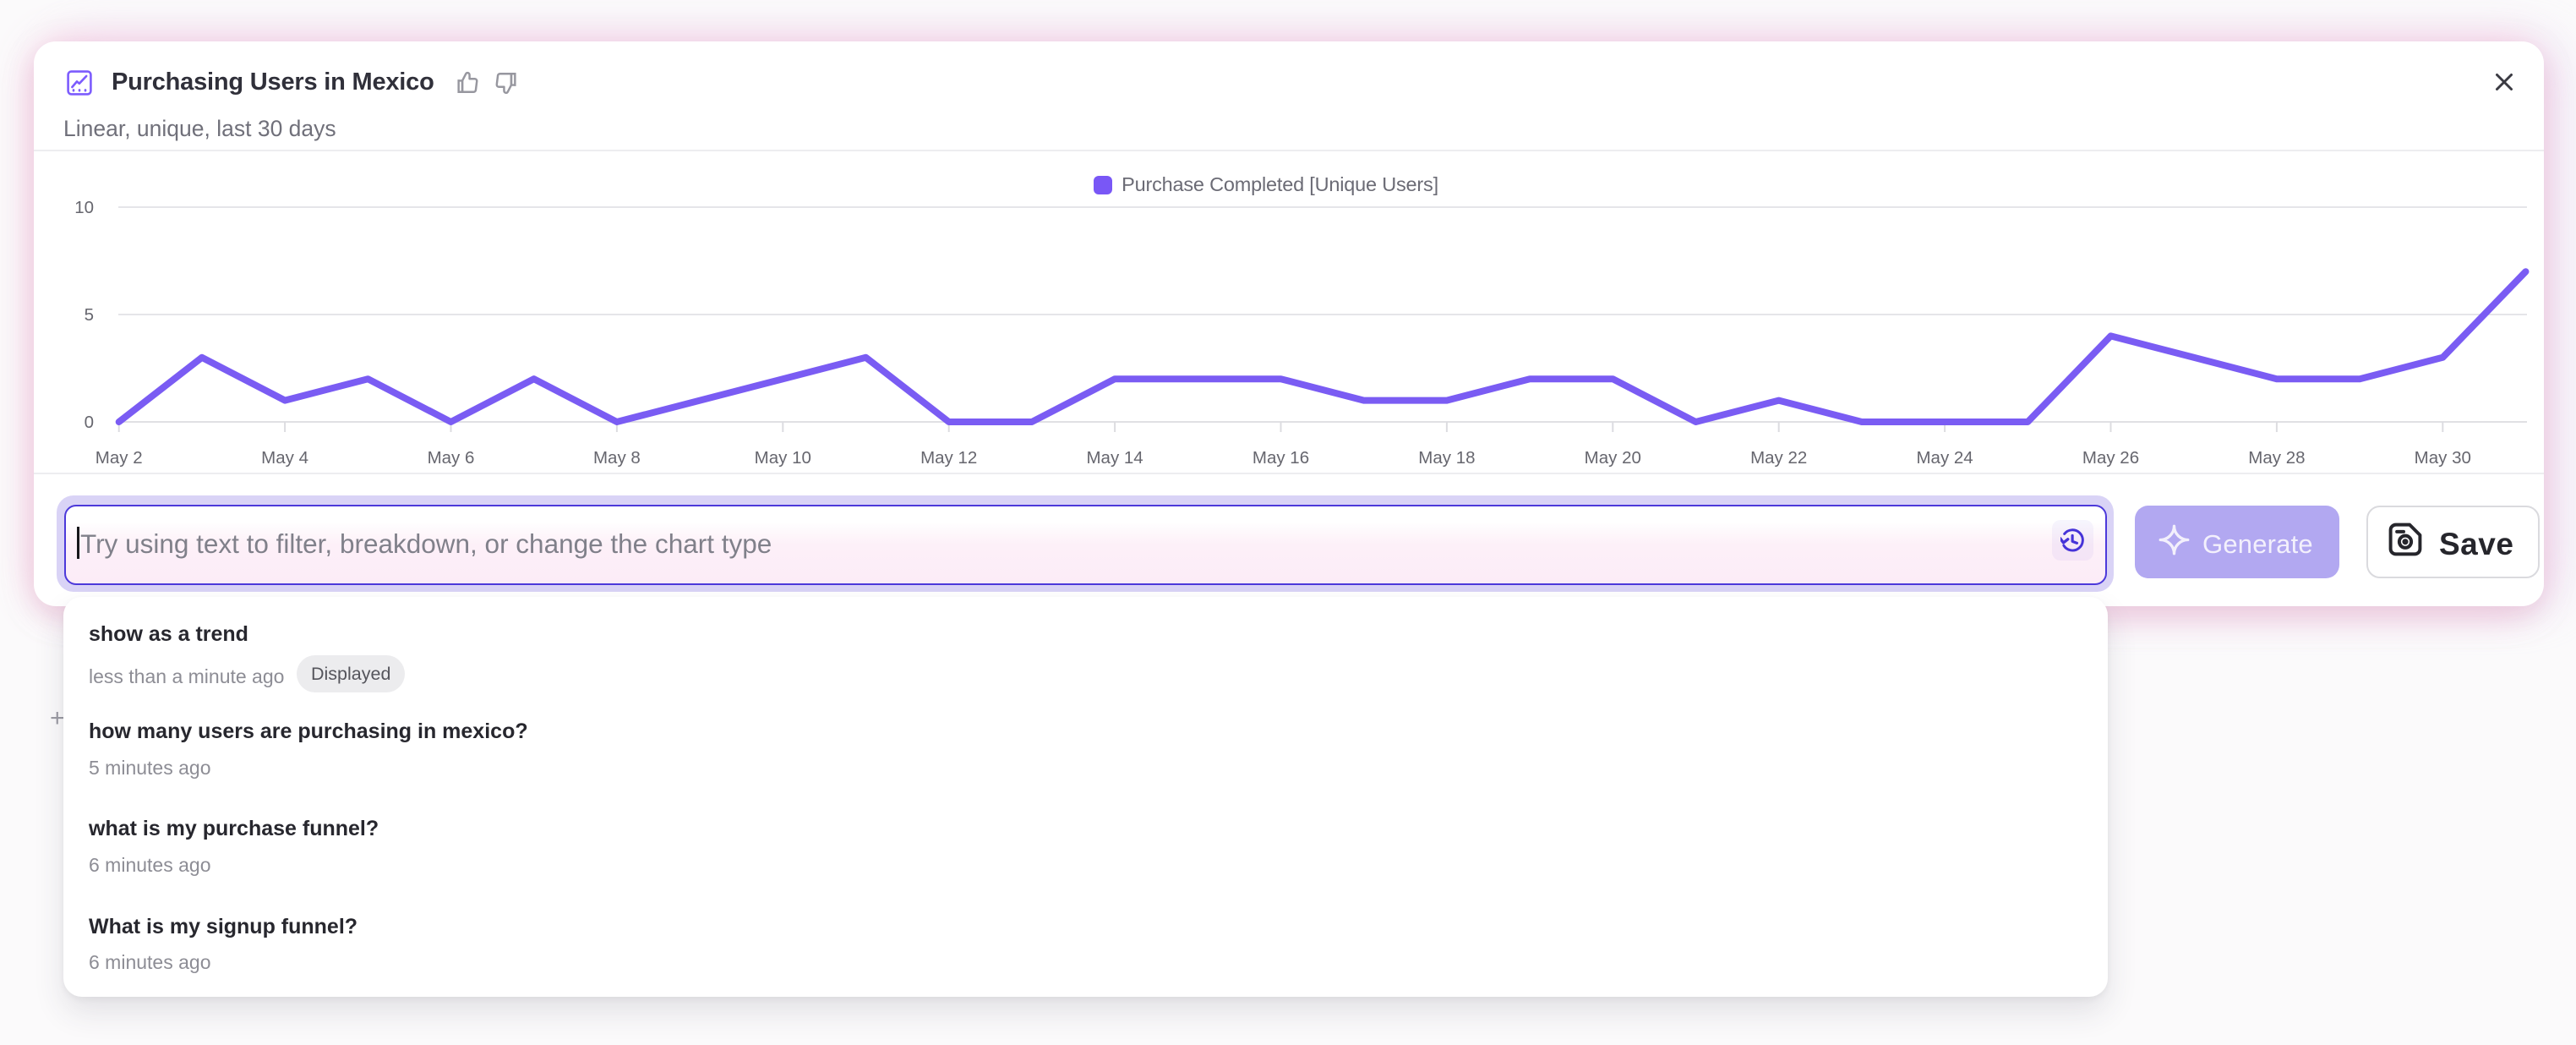 The image size is (2576, 1045). What do you see at coordinates (84, 208) in the screenshot?
I see `svg-text: 10` at bounding box center [84, 208].